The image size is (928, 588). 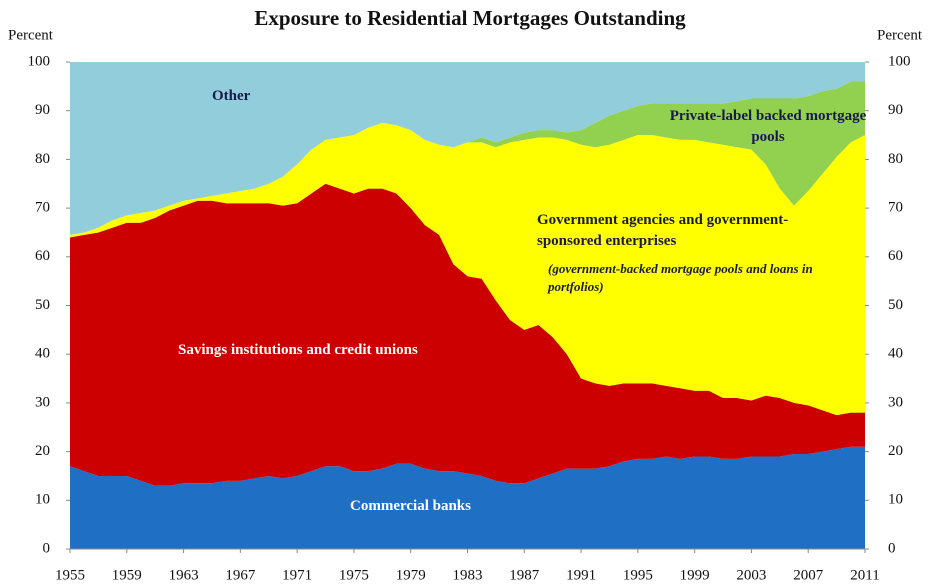 What do you see at coordinates (297, 575) in the screenshot?
I see `x-tick-label: 1971` at bounding box center [297, 575].